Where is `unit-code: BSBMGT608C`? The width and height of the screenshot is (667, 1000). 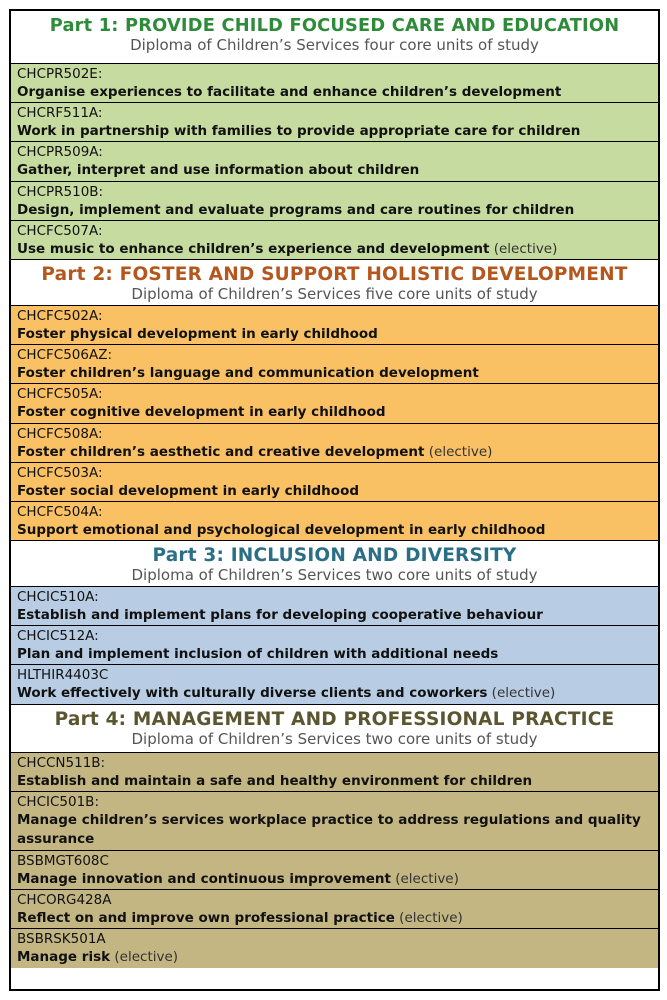 unit-code: BSBMGT608C is located at coordinates (63, 860).